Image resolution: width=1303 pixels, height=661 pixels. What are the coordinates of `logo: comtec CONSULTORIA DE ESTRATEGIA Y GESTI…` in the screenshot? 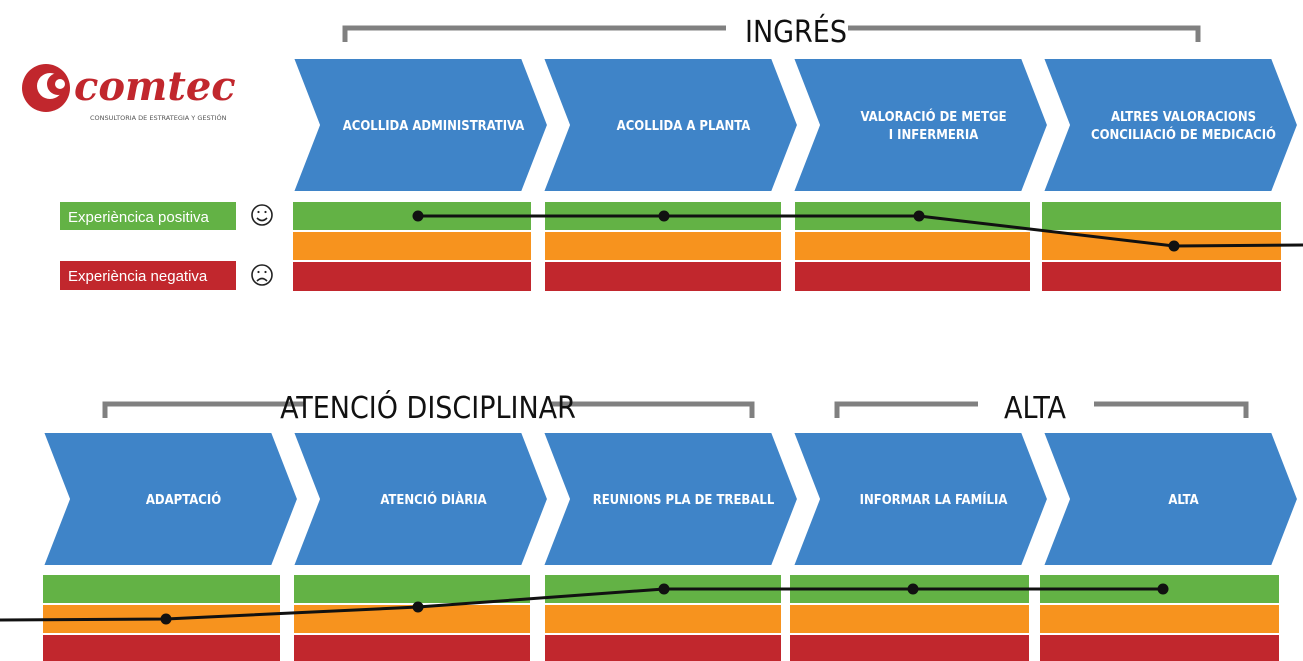 It's located at (129, 92).